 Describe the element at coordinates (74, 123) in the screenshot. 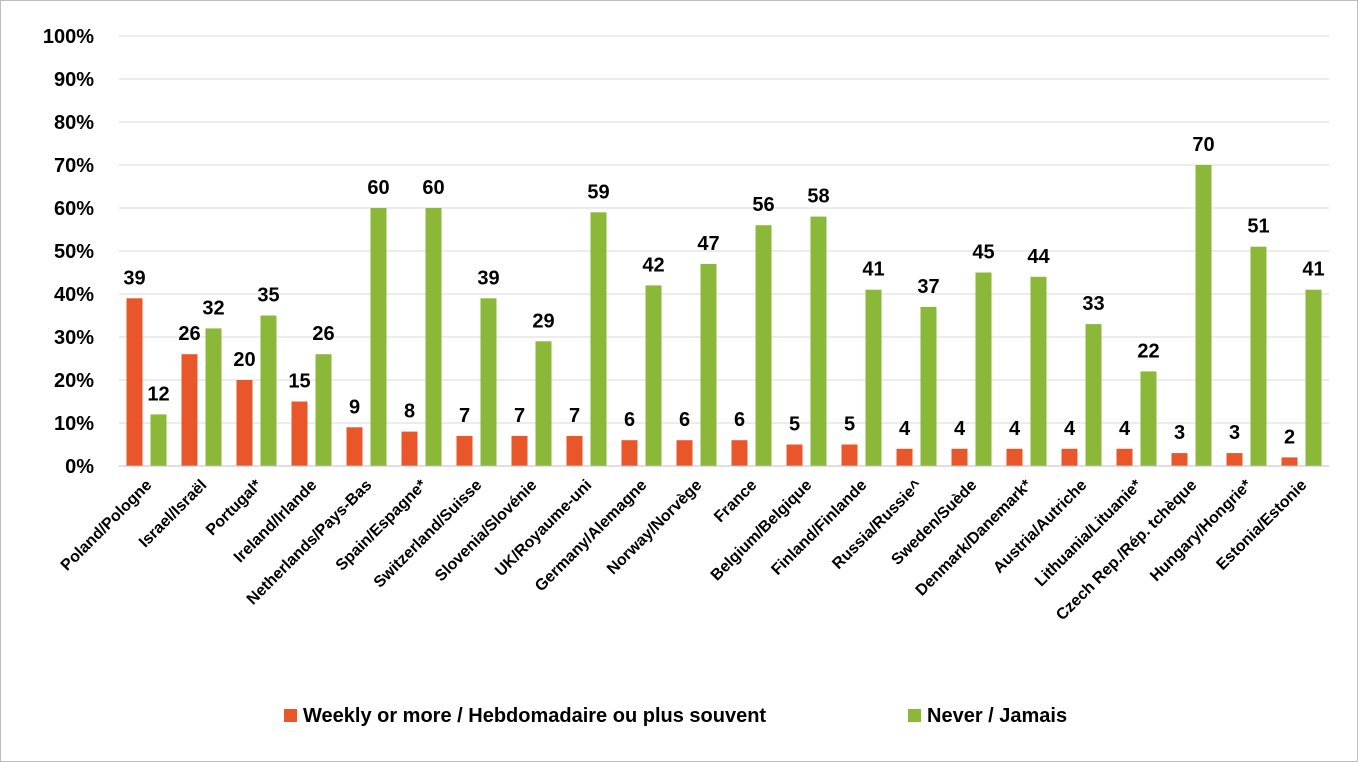

I see `y-tick-label: 80%` at that location.